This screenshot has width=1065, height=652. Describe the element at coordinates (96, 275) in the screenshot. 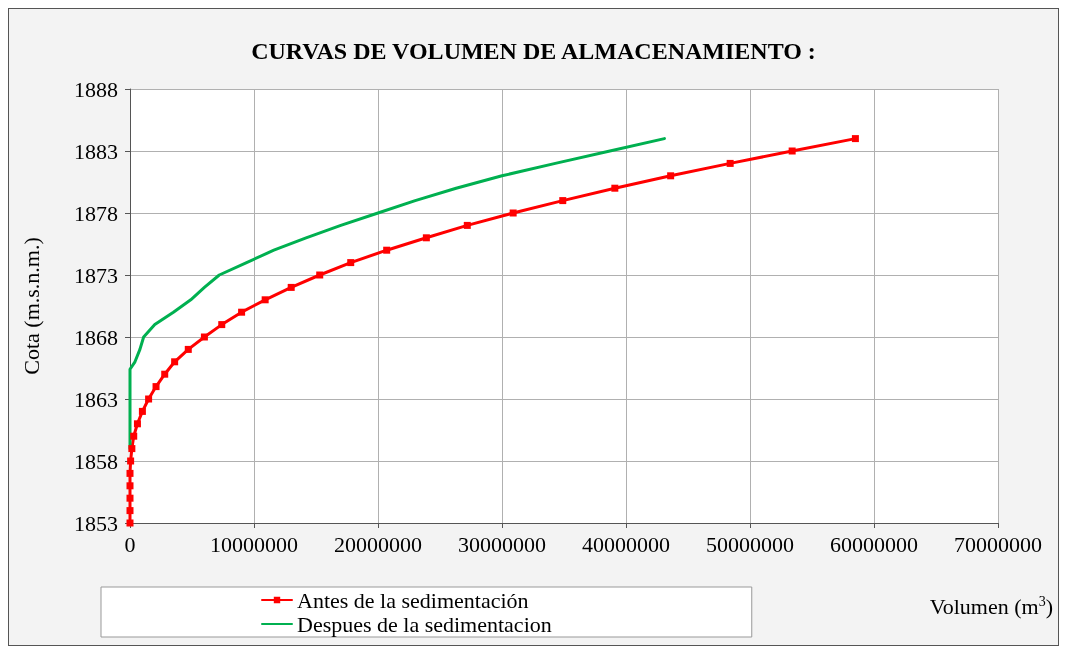

I see `y-tick-label: 1873` at that location.